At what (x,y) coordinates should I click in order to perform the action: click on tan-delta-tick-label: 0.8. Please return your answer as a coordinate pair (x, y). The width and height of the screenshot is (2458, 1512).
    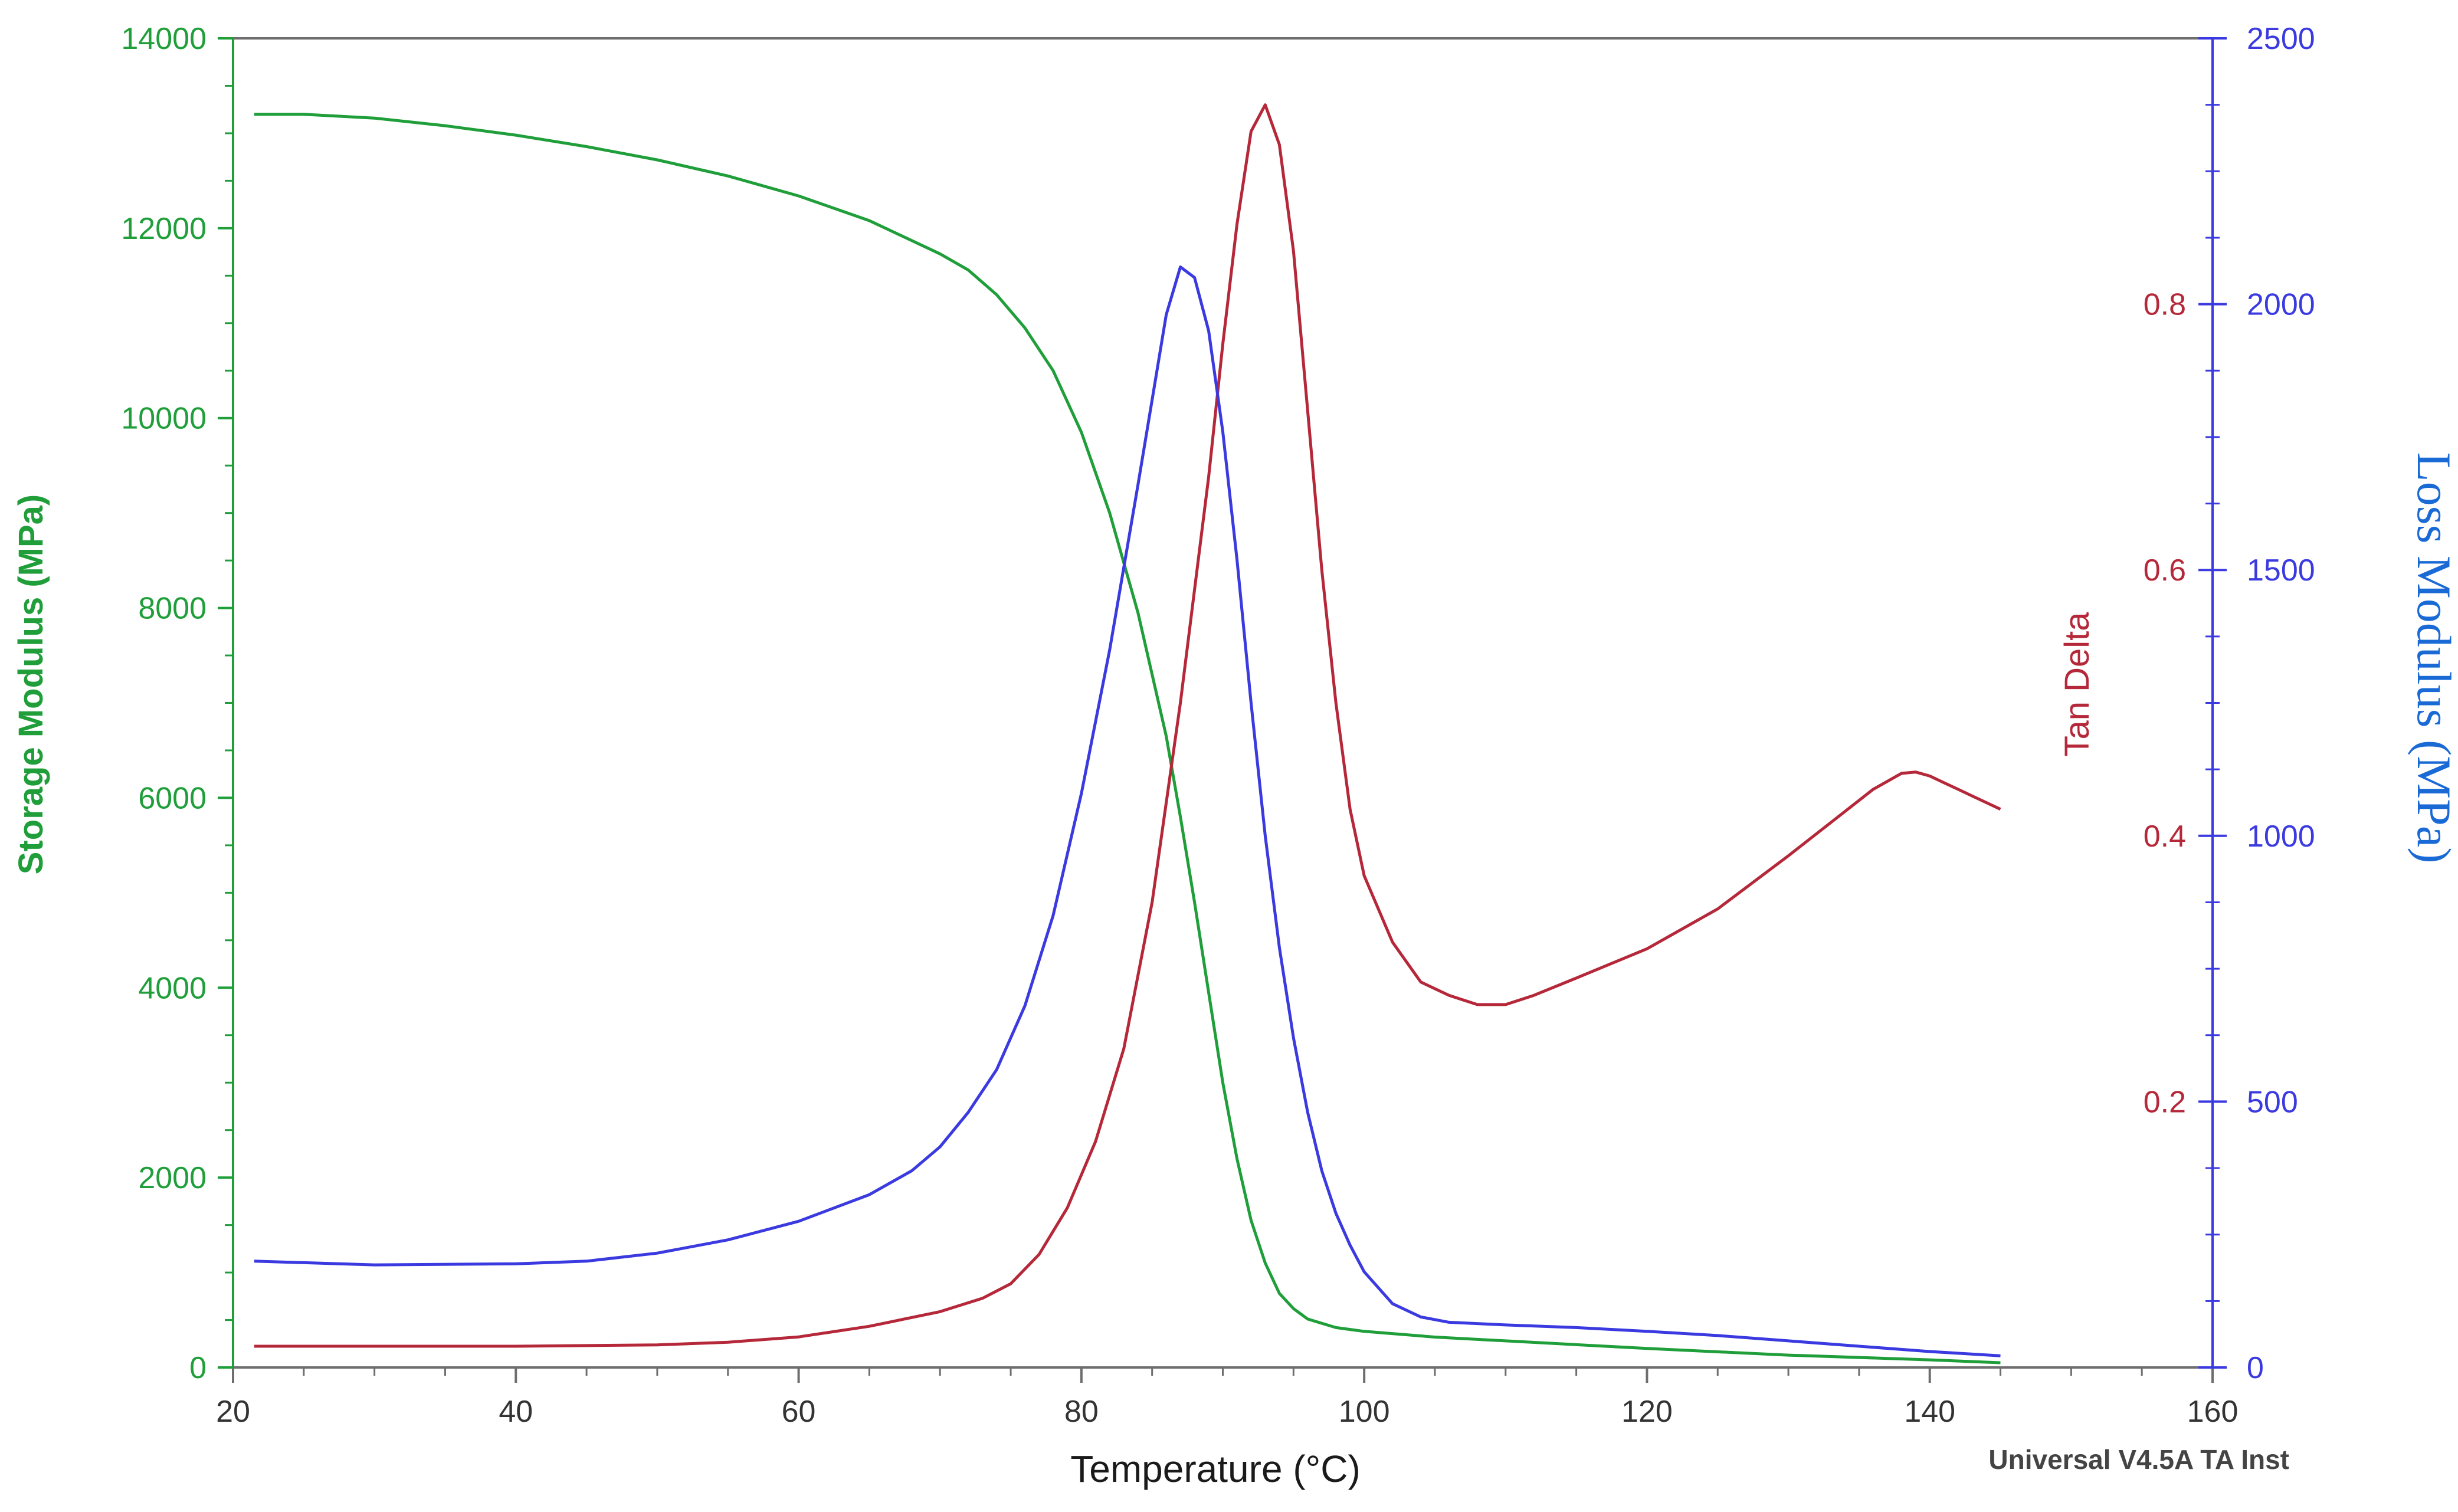
    Looking at the image, I should click on (2165, 305).